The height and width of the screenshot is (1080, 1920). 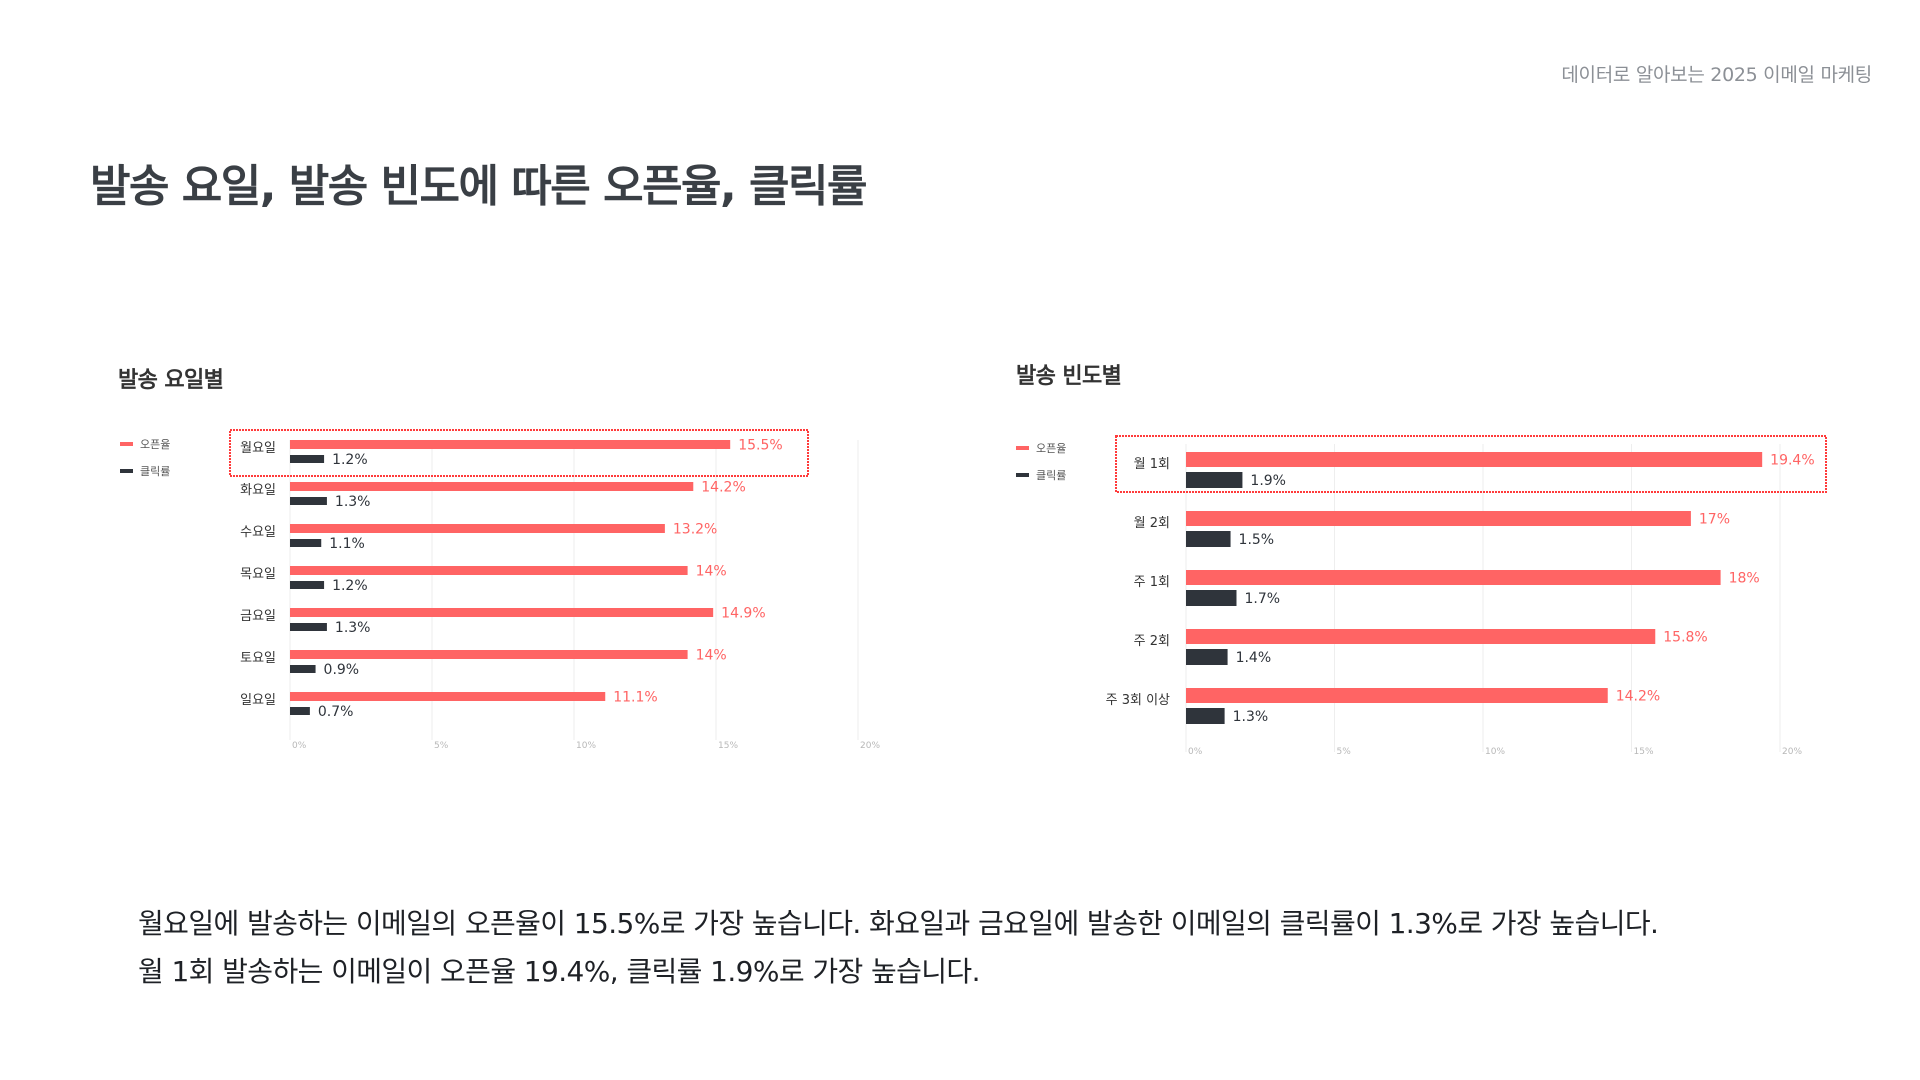 I want to click on category-label: 화요일, so click(x=258, y=490).